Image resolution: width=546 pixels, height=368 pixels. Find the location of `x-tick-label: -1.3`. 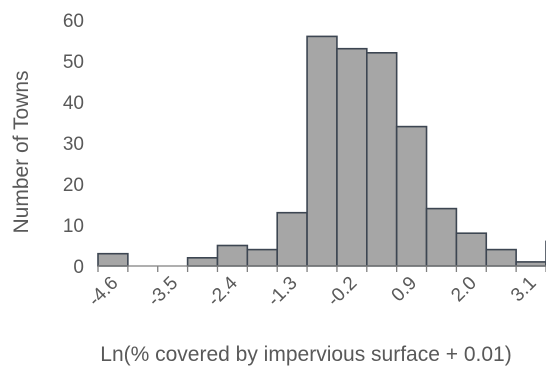

x-tick-label: -1.3 is located at coordinates (283, 292).